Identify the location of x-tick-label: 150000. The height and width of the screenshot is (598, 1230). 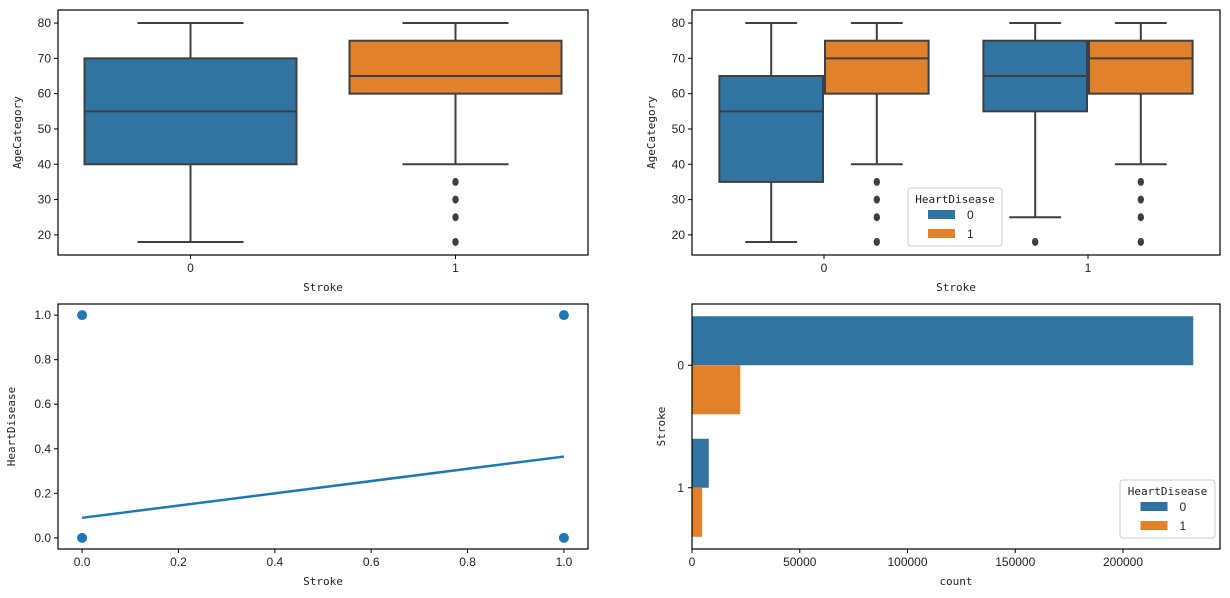
(1015, 562).